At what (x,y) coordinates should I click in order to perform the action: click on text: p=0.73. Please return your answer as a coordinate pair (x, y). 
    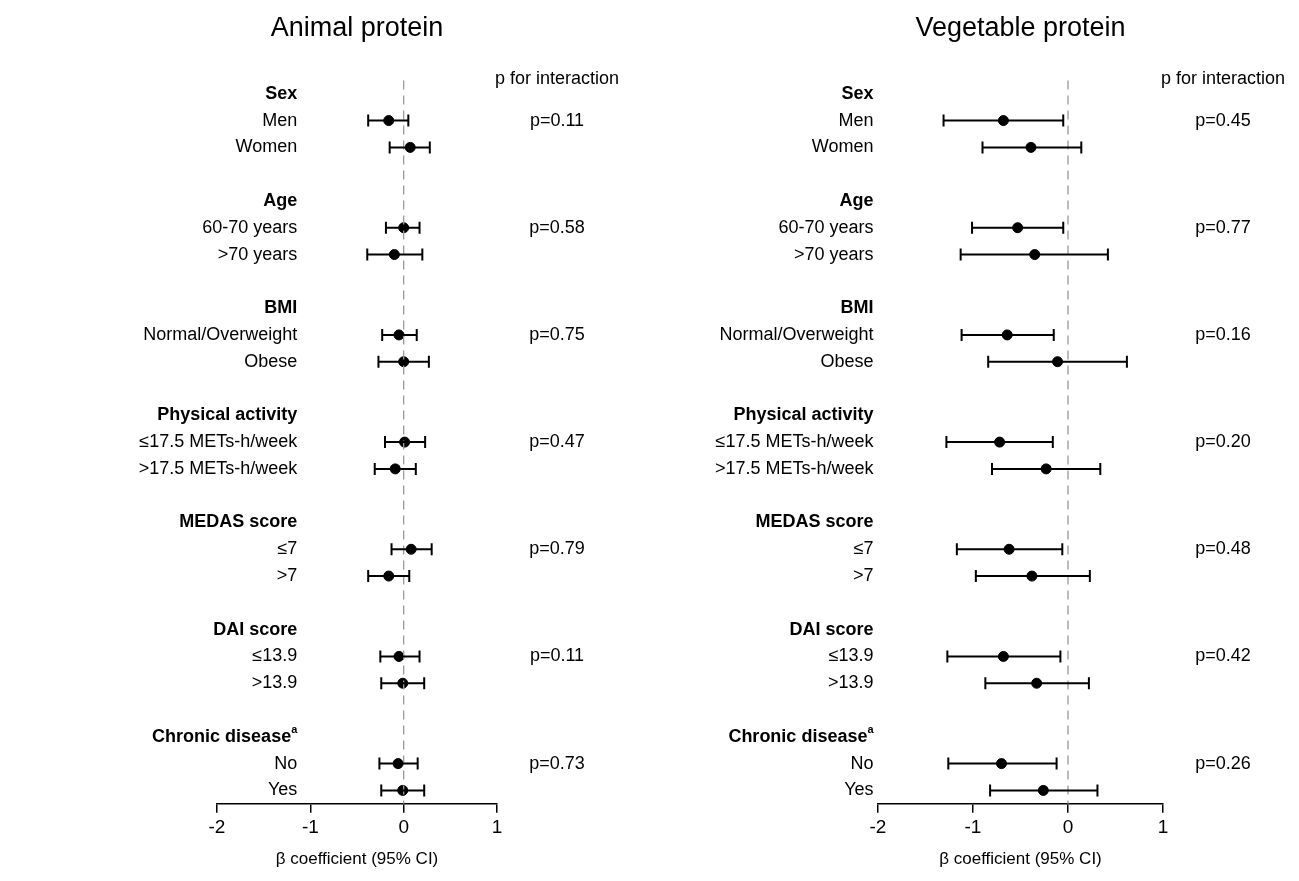
    Looking at the image, I should click on (557, 762).